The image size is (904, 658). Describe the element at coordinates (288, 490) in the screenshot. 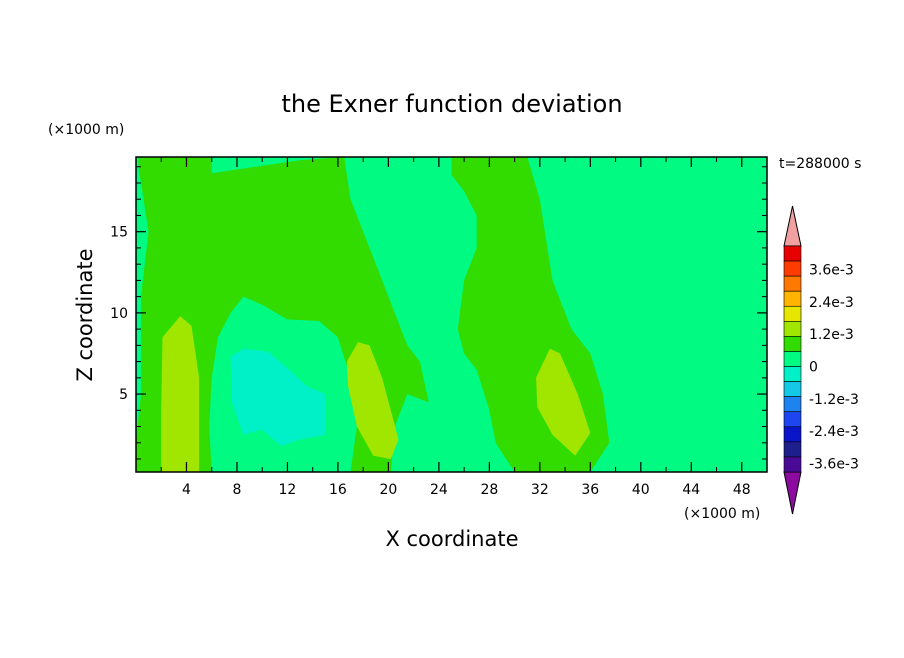

I see `x-tick-label: 12` at that location.